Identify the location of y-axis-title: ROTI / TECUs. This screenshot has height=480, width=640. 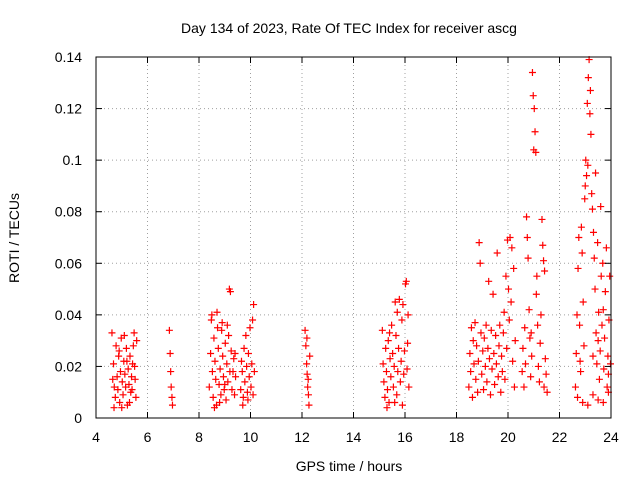
(14, 238).